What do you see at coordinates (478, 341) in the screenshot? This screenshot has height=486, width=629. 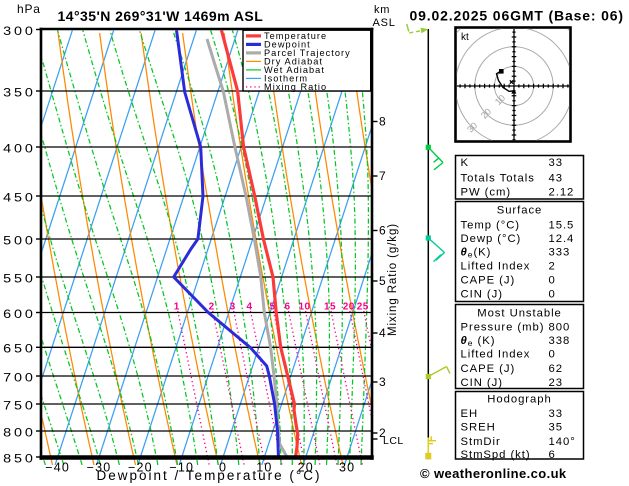 I see `svg-text: θe (K)` at bounding box center [478, 341].